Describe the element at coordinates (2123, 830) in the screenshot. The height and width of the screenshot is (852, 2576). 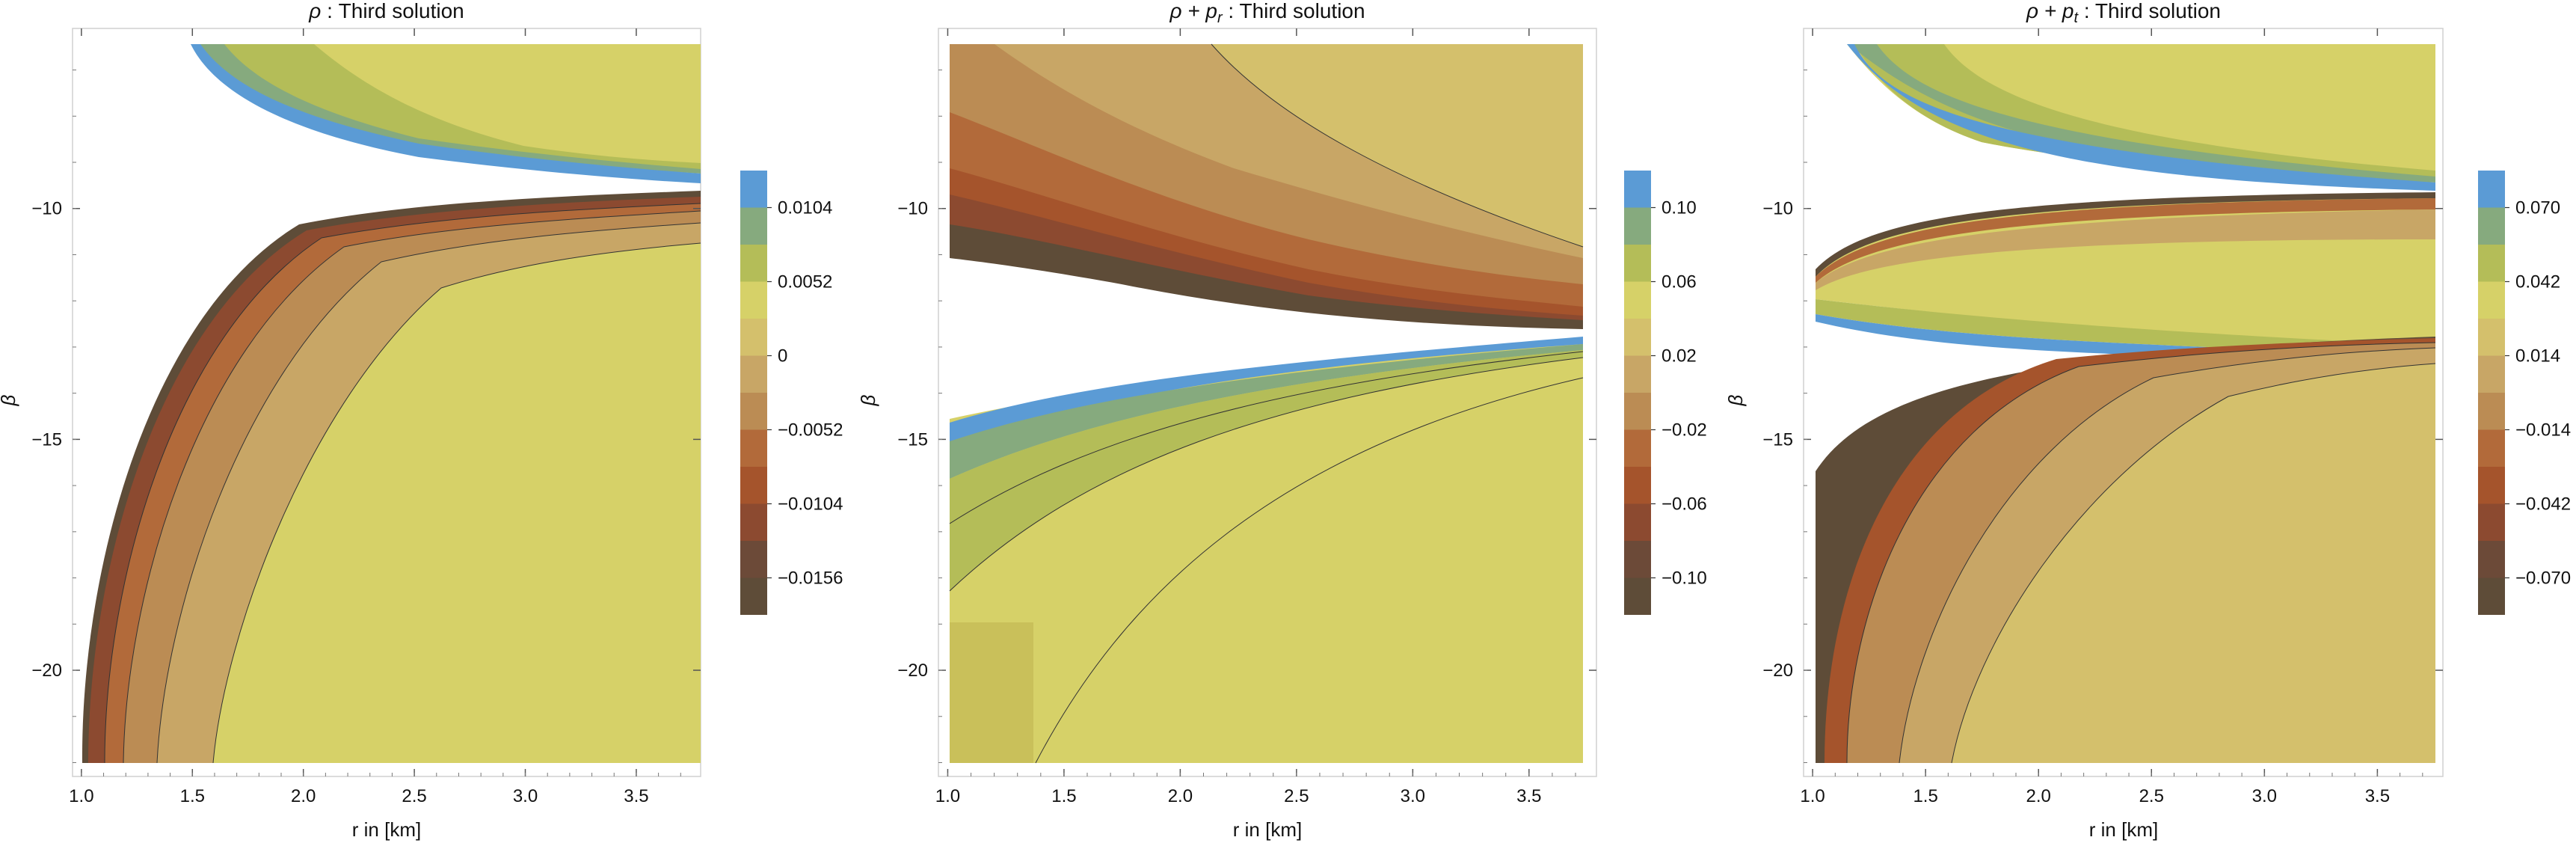
I see `panel-3-x-axis-label: r in [km]` at that location.